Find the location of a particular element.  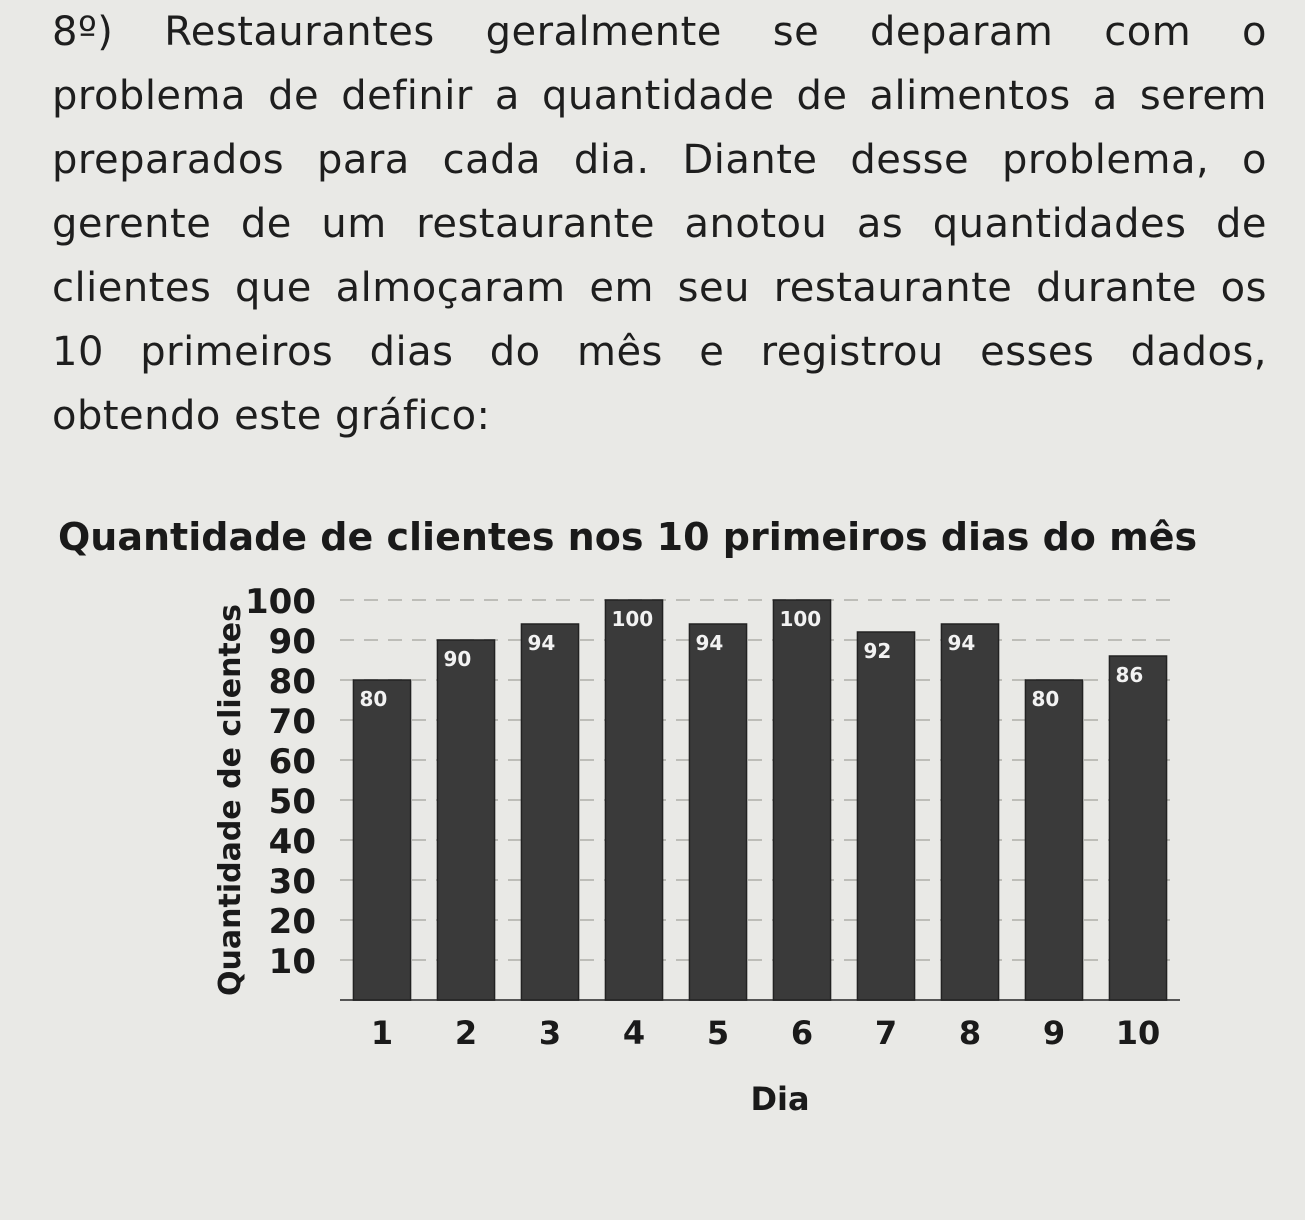

y-tick-label: 60 is located at coordinates (292, 762).